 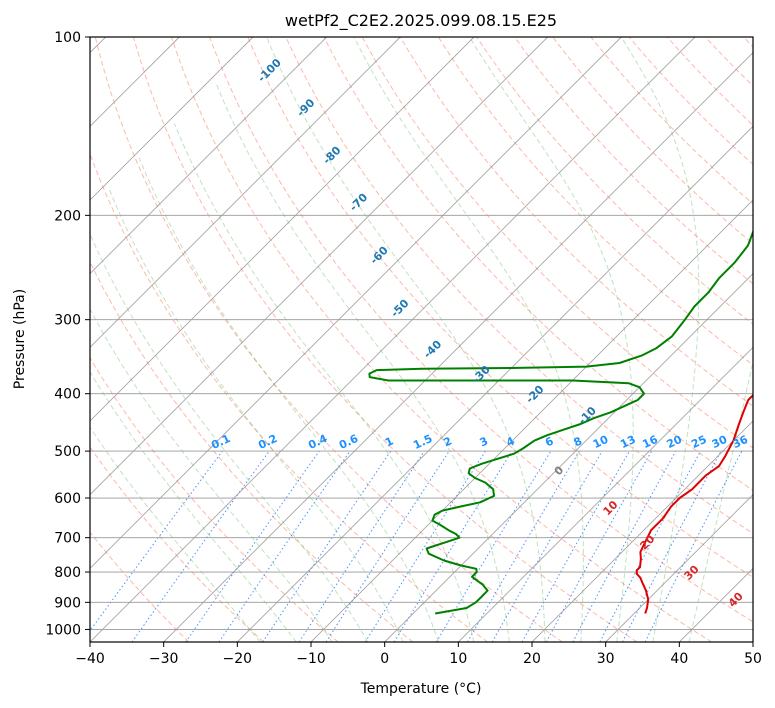 What do you see at coordinates (67, 452) in the screenshot?
I see `y-tick-label: 500` at bounding box center [67, 452].